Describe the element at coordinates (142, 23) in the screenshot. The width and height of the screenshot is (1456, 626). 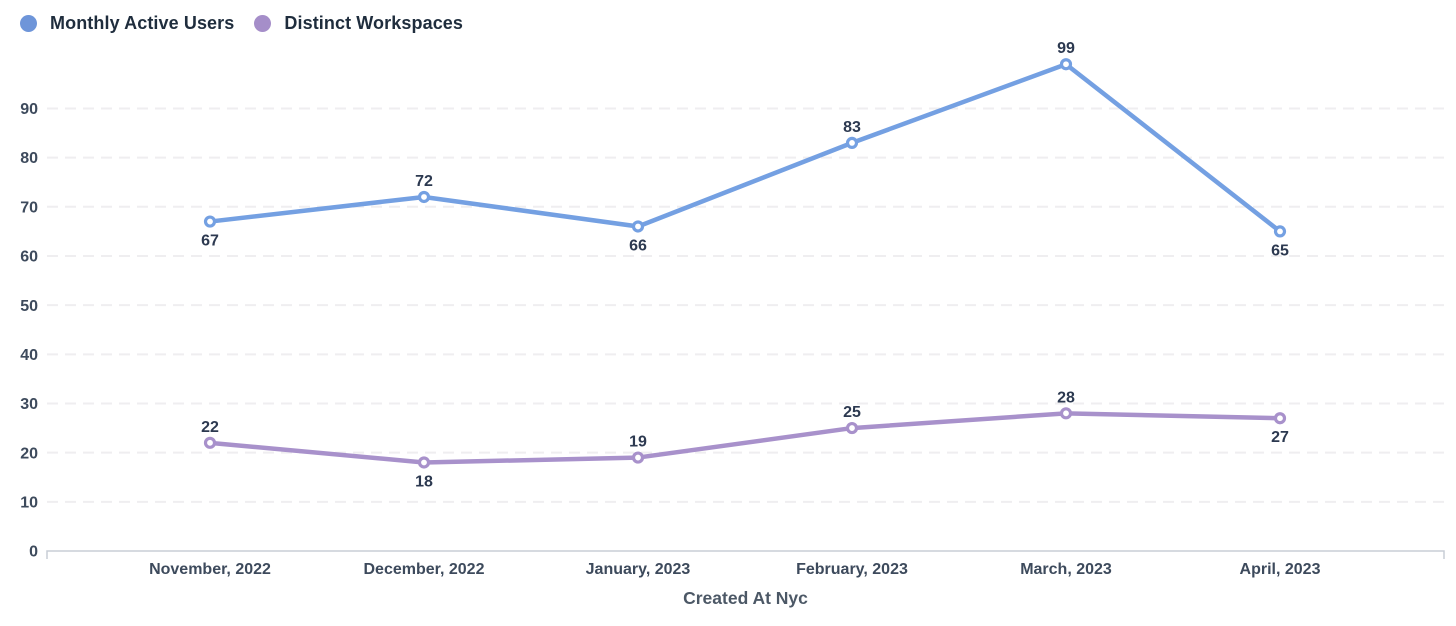
I see `legend-label-monthly-active-users: Monthly Active Users` at that location.